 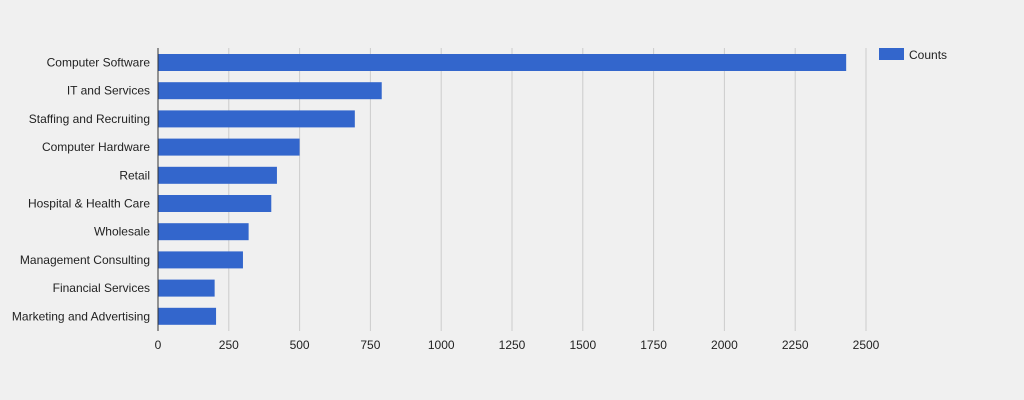 I want to click on category-label: Management Consulting, so click(x=85, y=260).